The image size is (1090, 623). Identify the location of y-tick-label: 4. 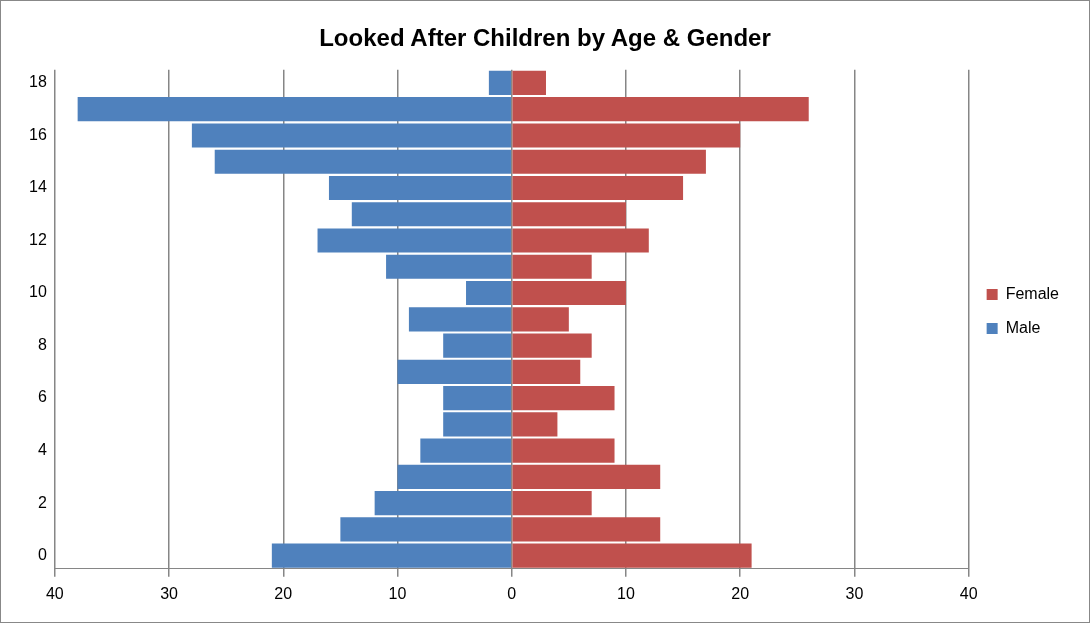
(42, 450).